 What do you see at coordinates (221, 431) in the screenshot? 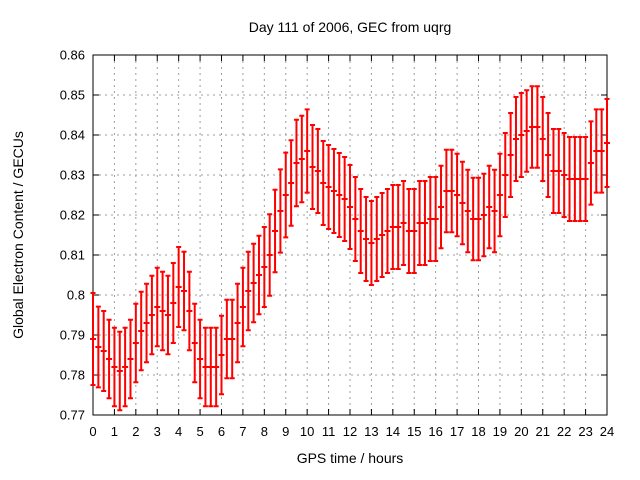
I see `x-tick-label: 6` at bounding box center [221, 431].